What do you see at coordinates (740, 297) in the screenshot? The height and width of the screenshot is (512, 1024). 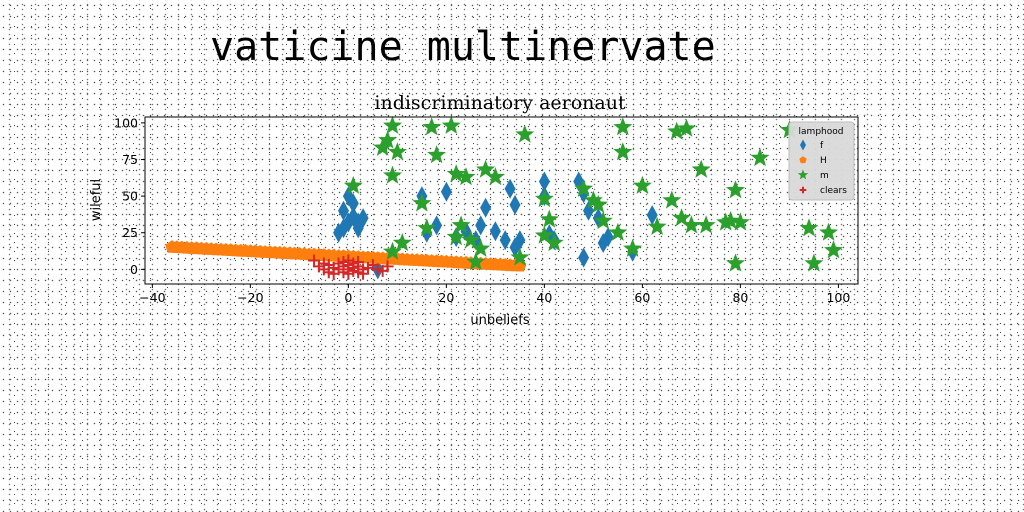 I see `x-tick-label: 80` at bounding box center [740, 297].